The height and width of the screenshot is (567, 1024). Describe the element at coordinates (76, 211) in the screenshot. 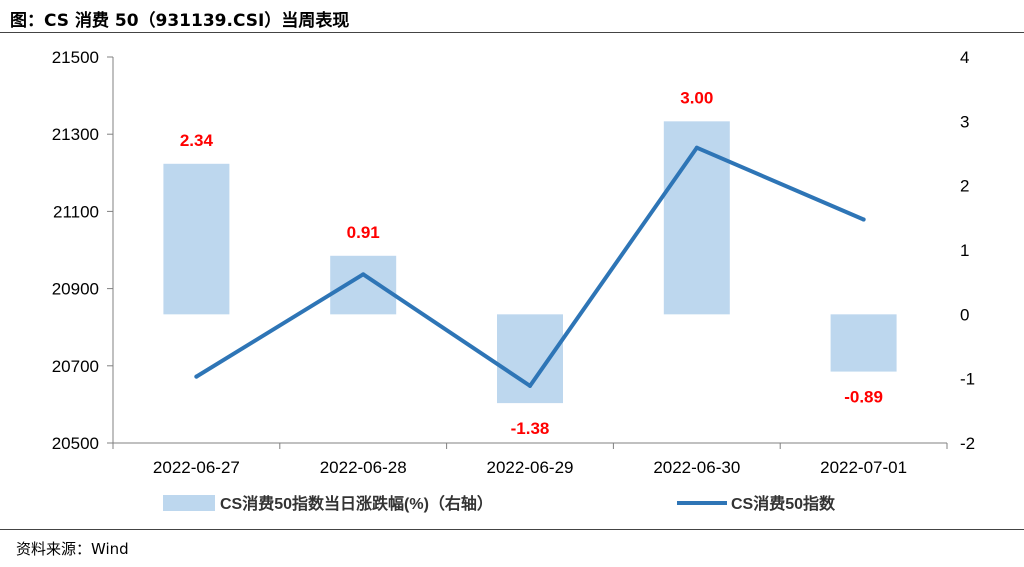

I see `y-left-tick-label: 21100` at that location.